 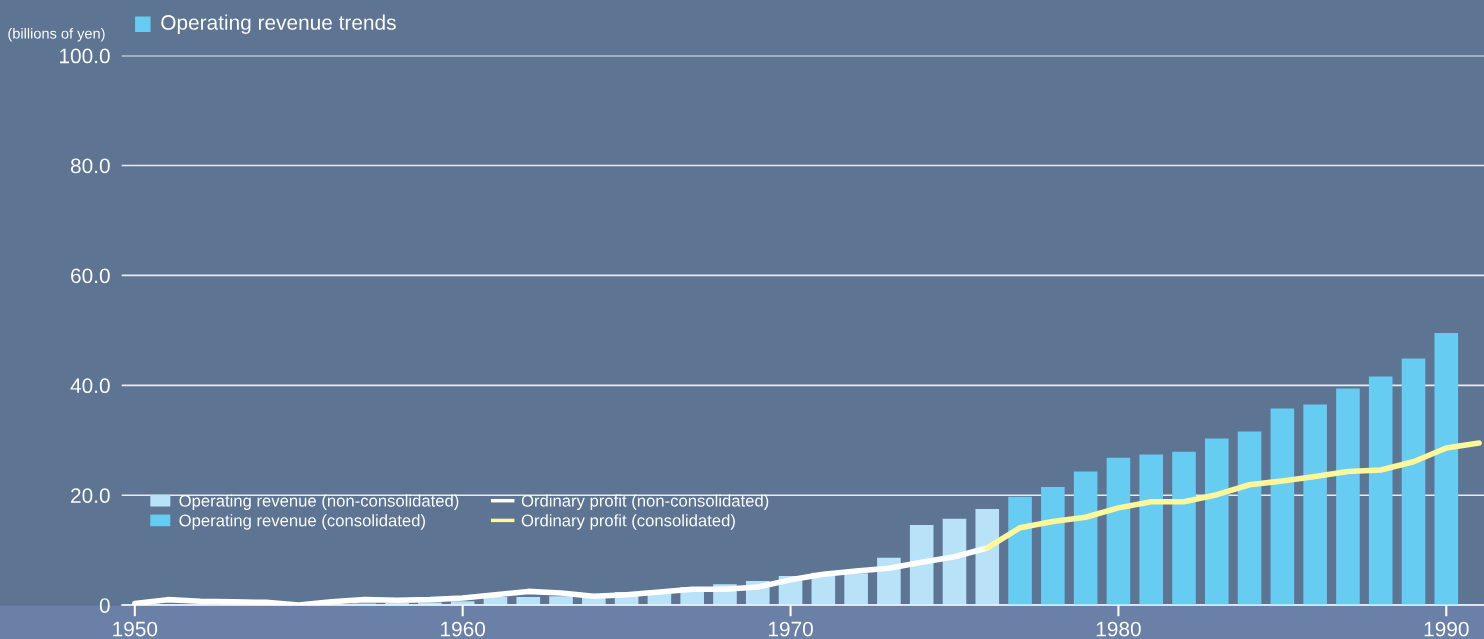 I want to click on y-tick-label: 60.0, so click(x=90, y=276).